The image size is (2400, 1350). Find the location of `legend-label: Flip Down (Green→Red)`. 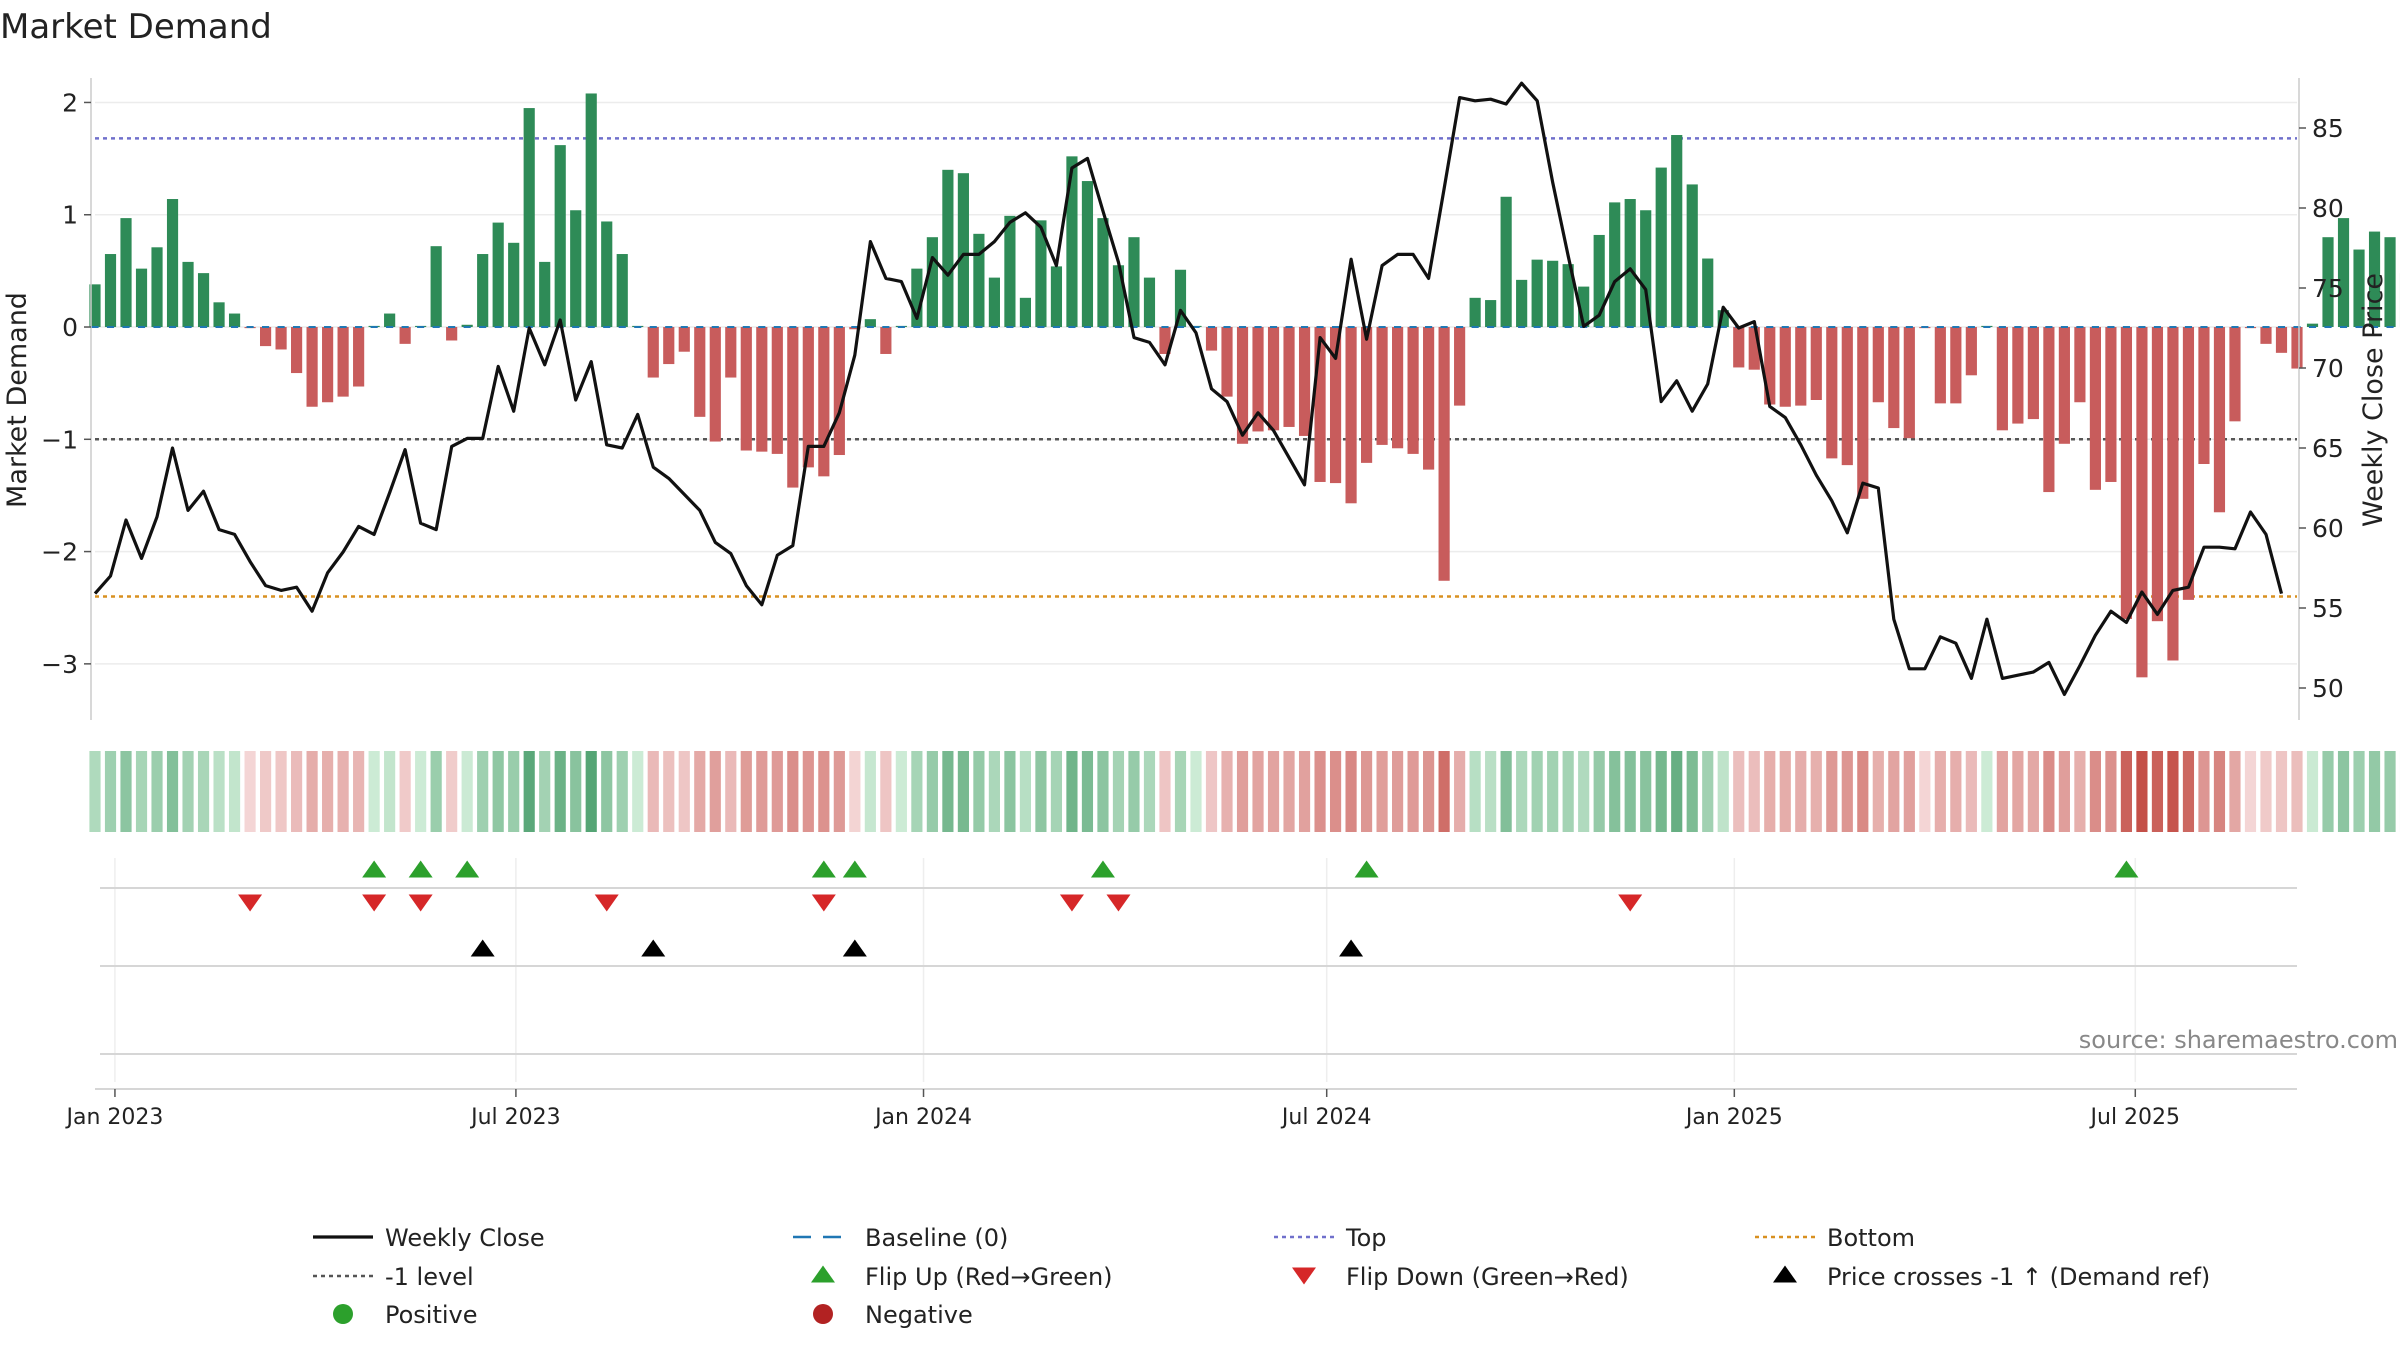

legend-label: Flip Down (Green→Red) is located at coordinates (1487, 1277).